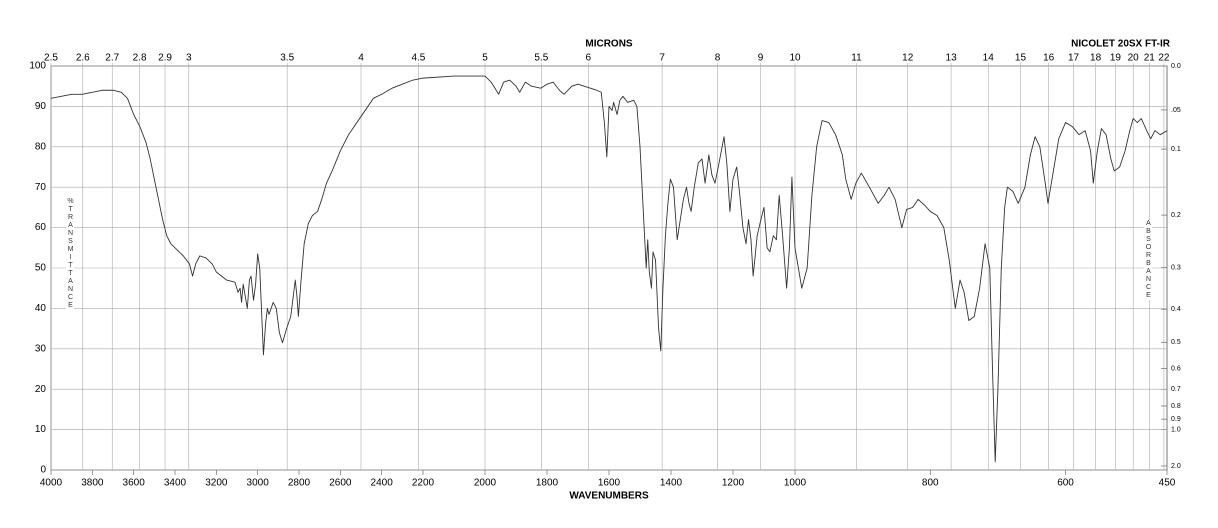  What do you see at coordinates (1176, 215) in the screenshot?
I see `y2-tick-label: 0.2` at bounding box center [1176, 215].